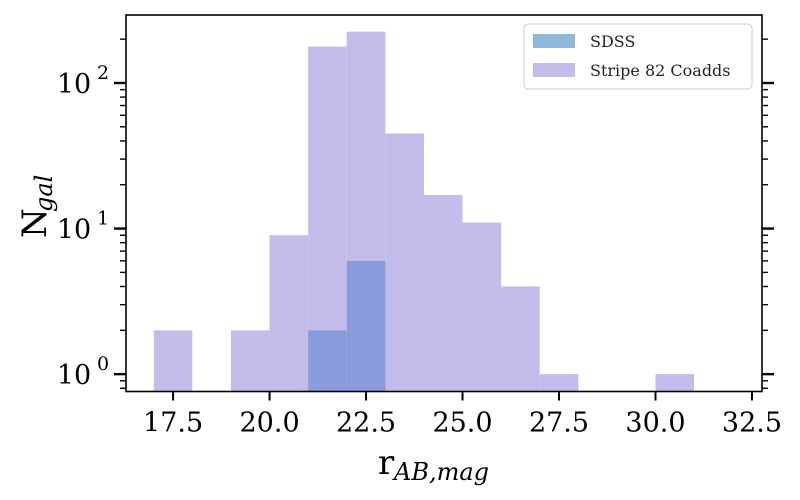  What do you see at coordinates (103, 364) in the screenshot?
I see `y-tick-label-exp: 0` at bounding box center [103, 364].